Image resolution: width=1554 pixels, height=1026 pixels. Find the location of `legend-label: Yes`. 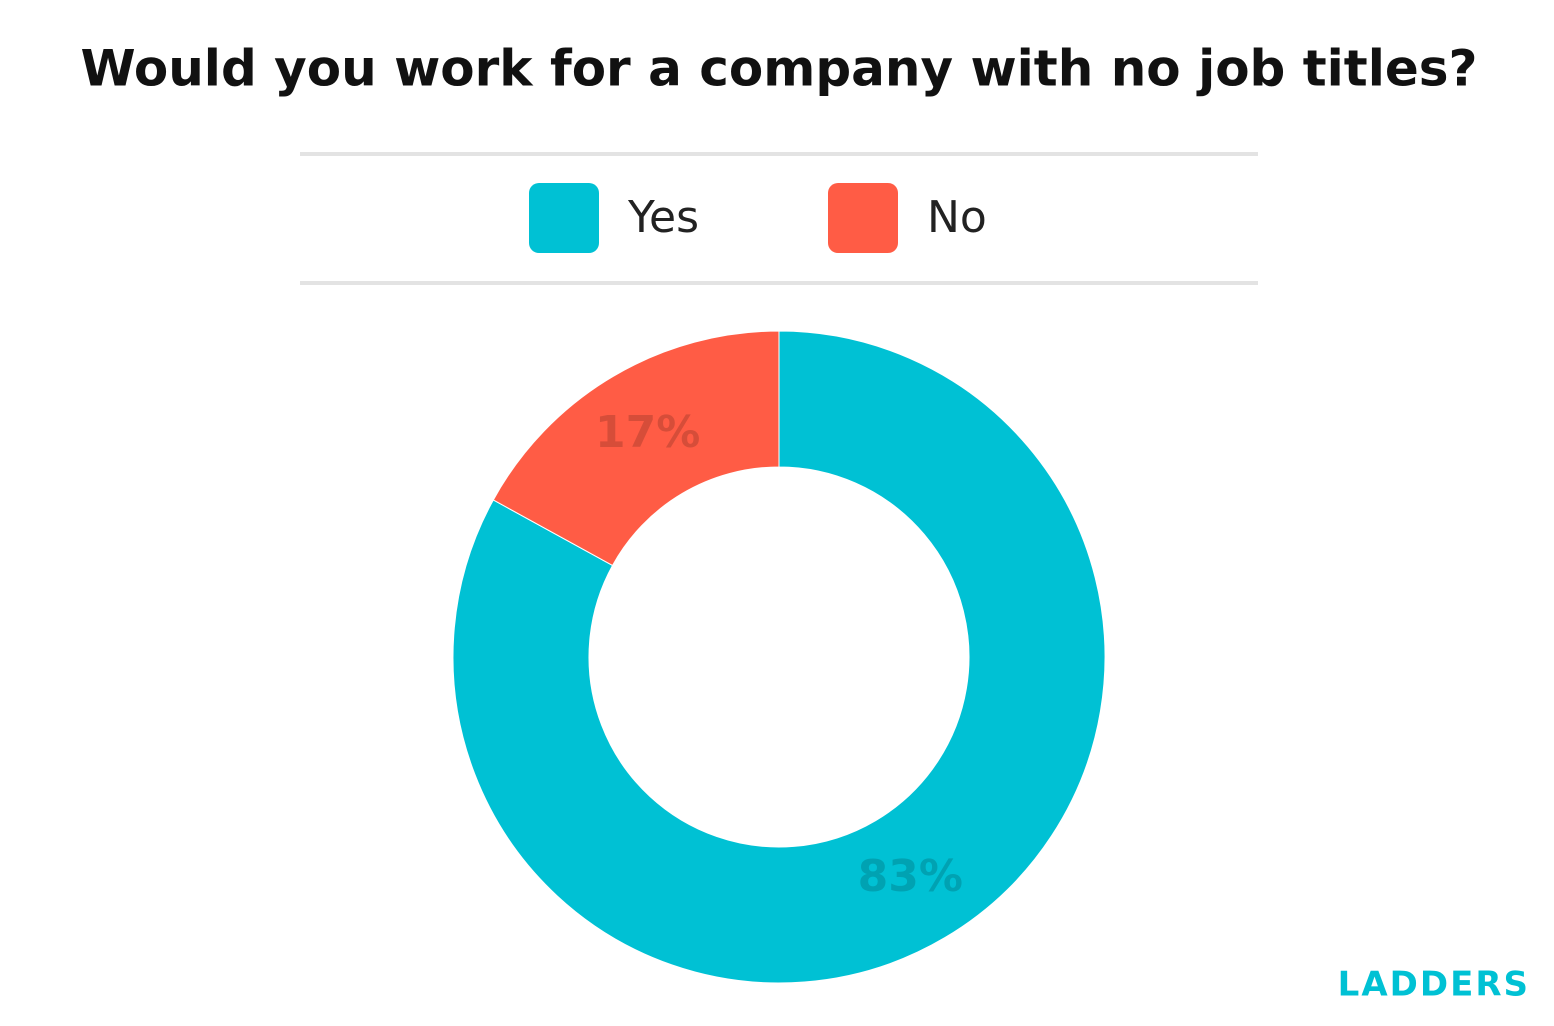

legend-label: Yes is located at coordinates (663, 217).